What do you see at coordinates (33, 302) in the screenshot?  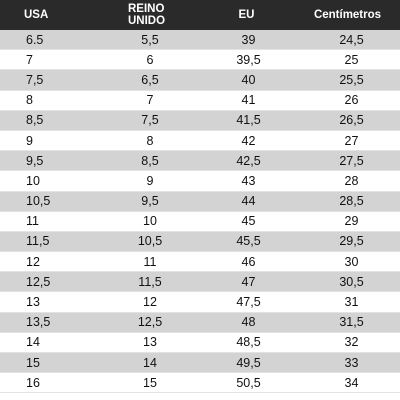 I see `cell-usa: 13` at bounding box center [33, 302].